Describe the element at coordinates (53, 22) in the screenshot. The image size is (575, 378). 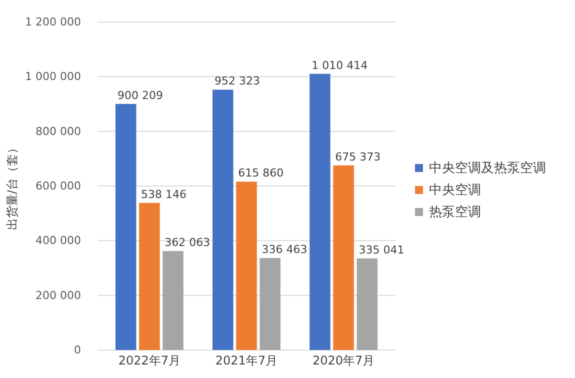
I see `y-tick-label: 1 200 000` at that location.